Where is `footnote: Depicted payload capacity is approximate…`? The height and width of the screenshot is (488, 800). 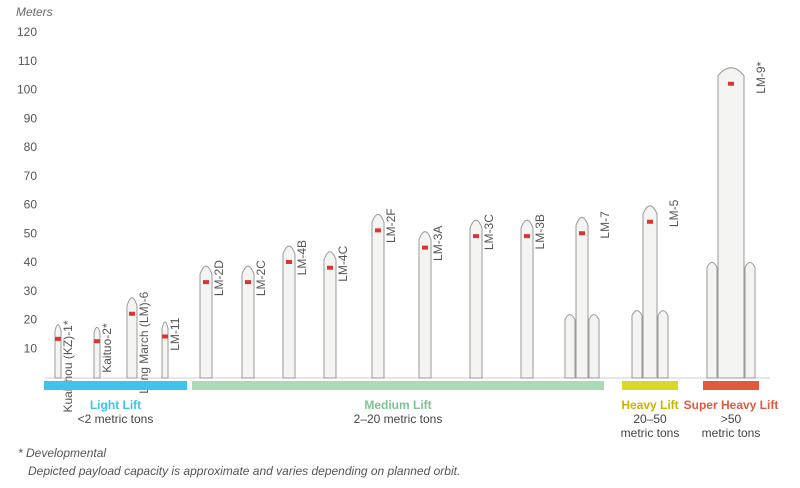 footnote: Depicted payload capacity is approximate… is located at coordinates (244, 471).